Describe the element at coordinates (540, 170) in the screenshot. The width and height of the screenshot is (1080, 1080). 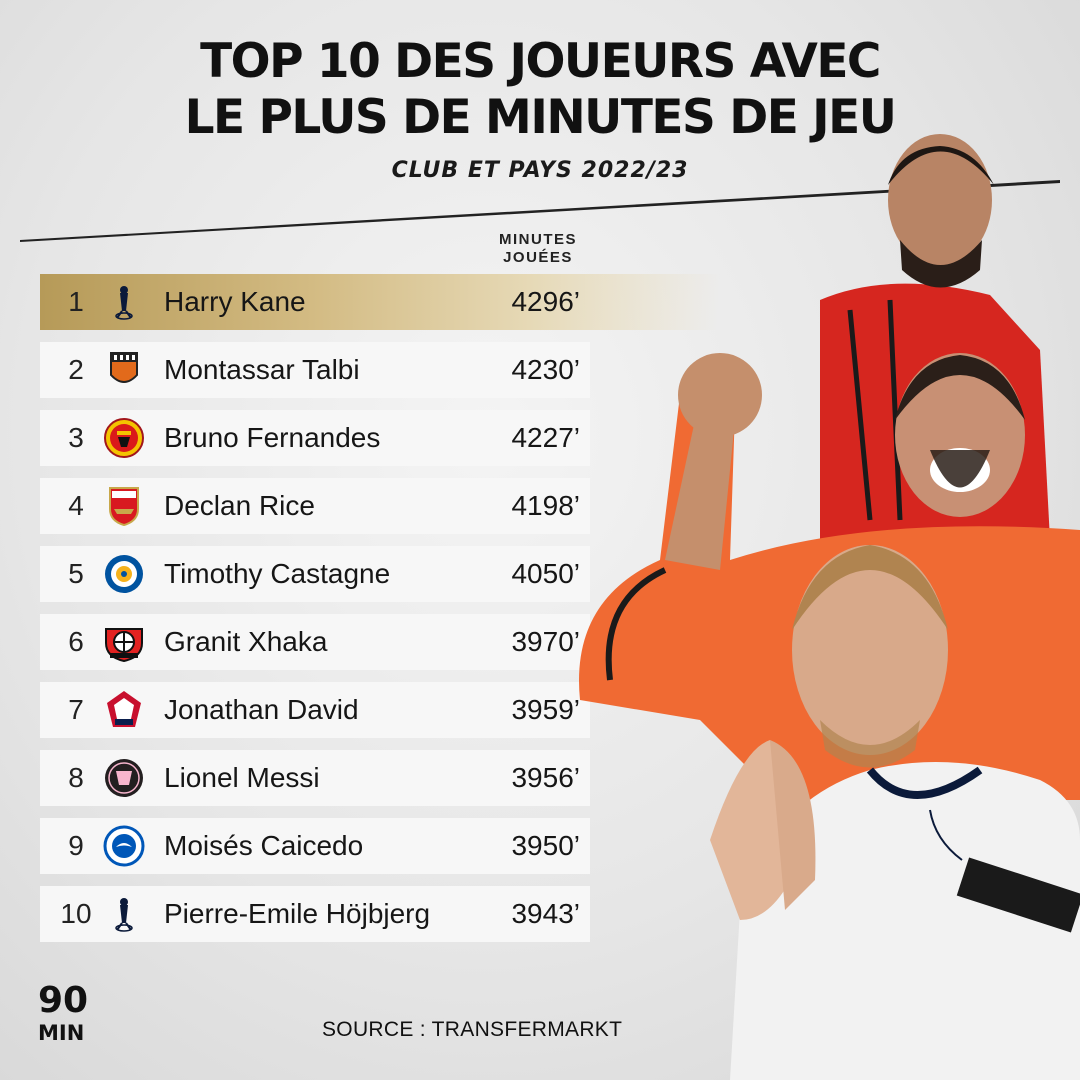
I see `page-subtitle: CLUB ET PAYS 2022/23` at that location.